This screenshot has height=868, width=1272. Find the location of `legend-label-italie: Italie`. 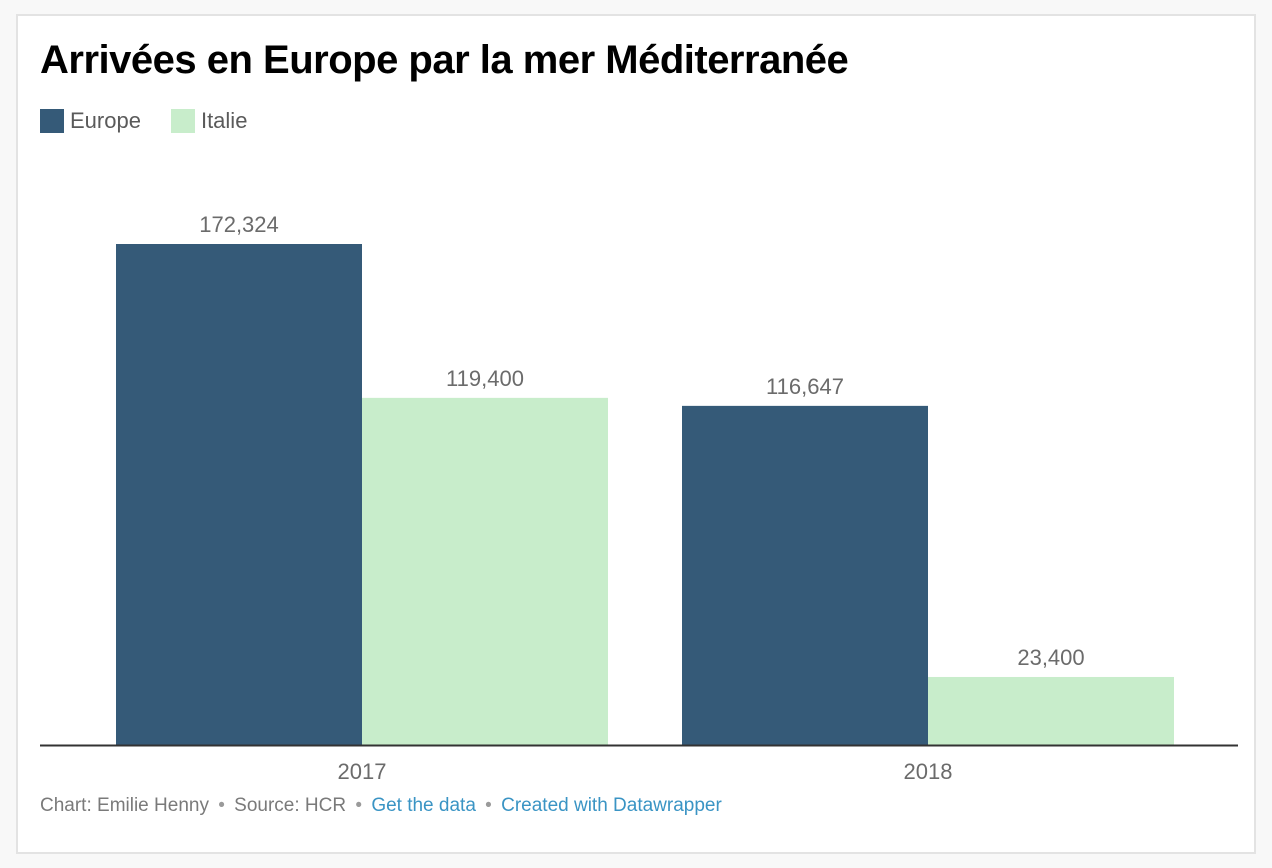

legend-label-italie: Italie is located at coordinates (224, 120).